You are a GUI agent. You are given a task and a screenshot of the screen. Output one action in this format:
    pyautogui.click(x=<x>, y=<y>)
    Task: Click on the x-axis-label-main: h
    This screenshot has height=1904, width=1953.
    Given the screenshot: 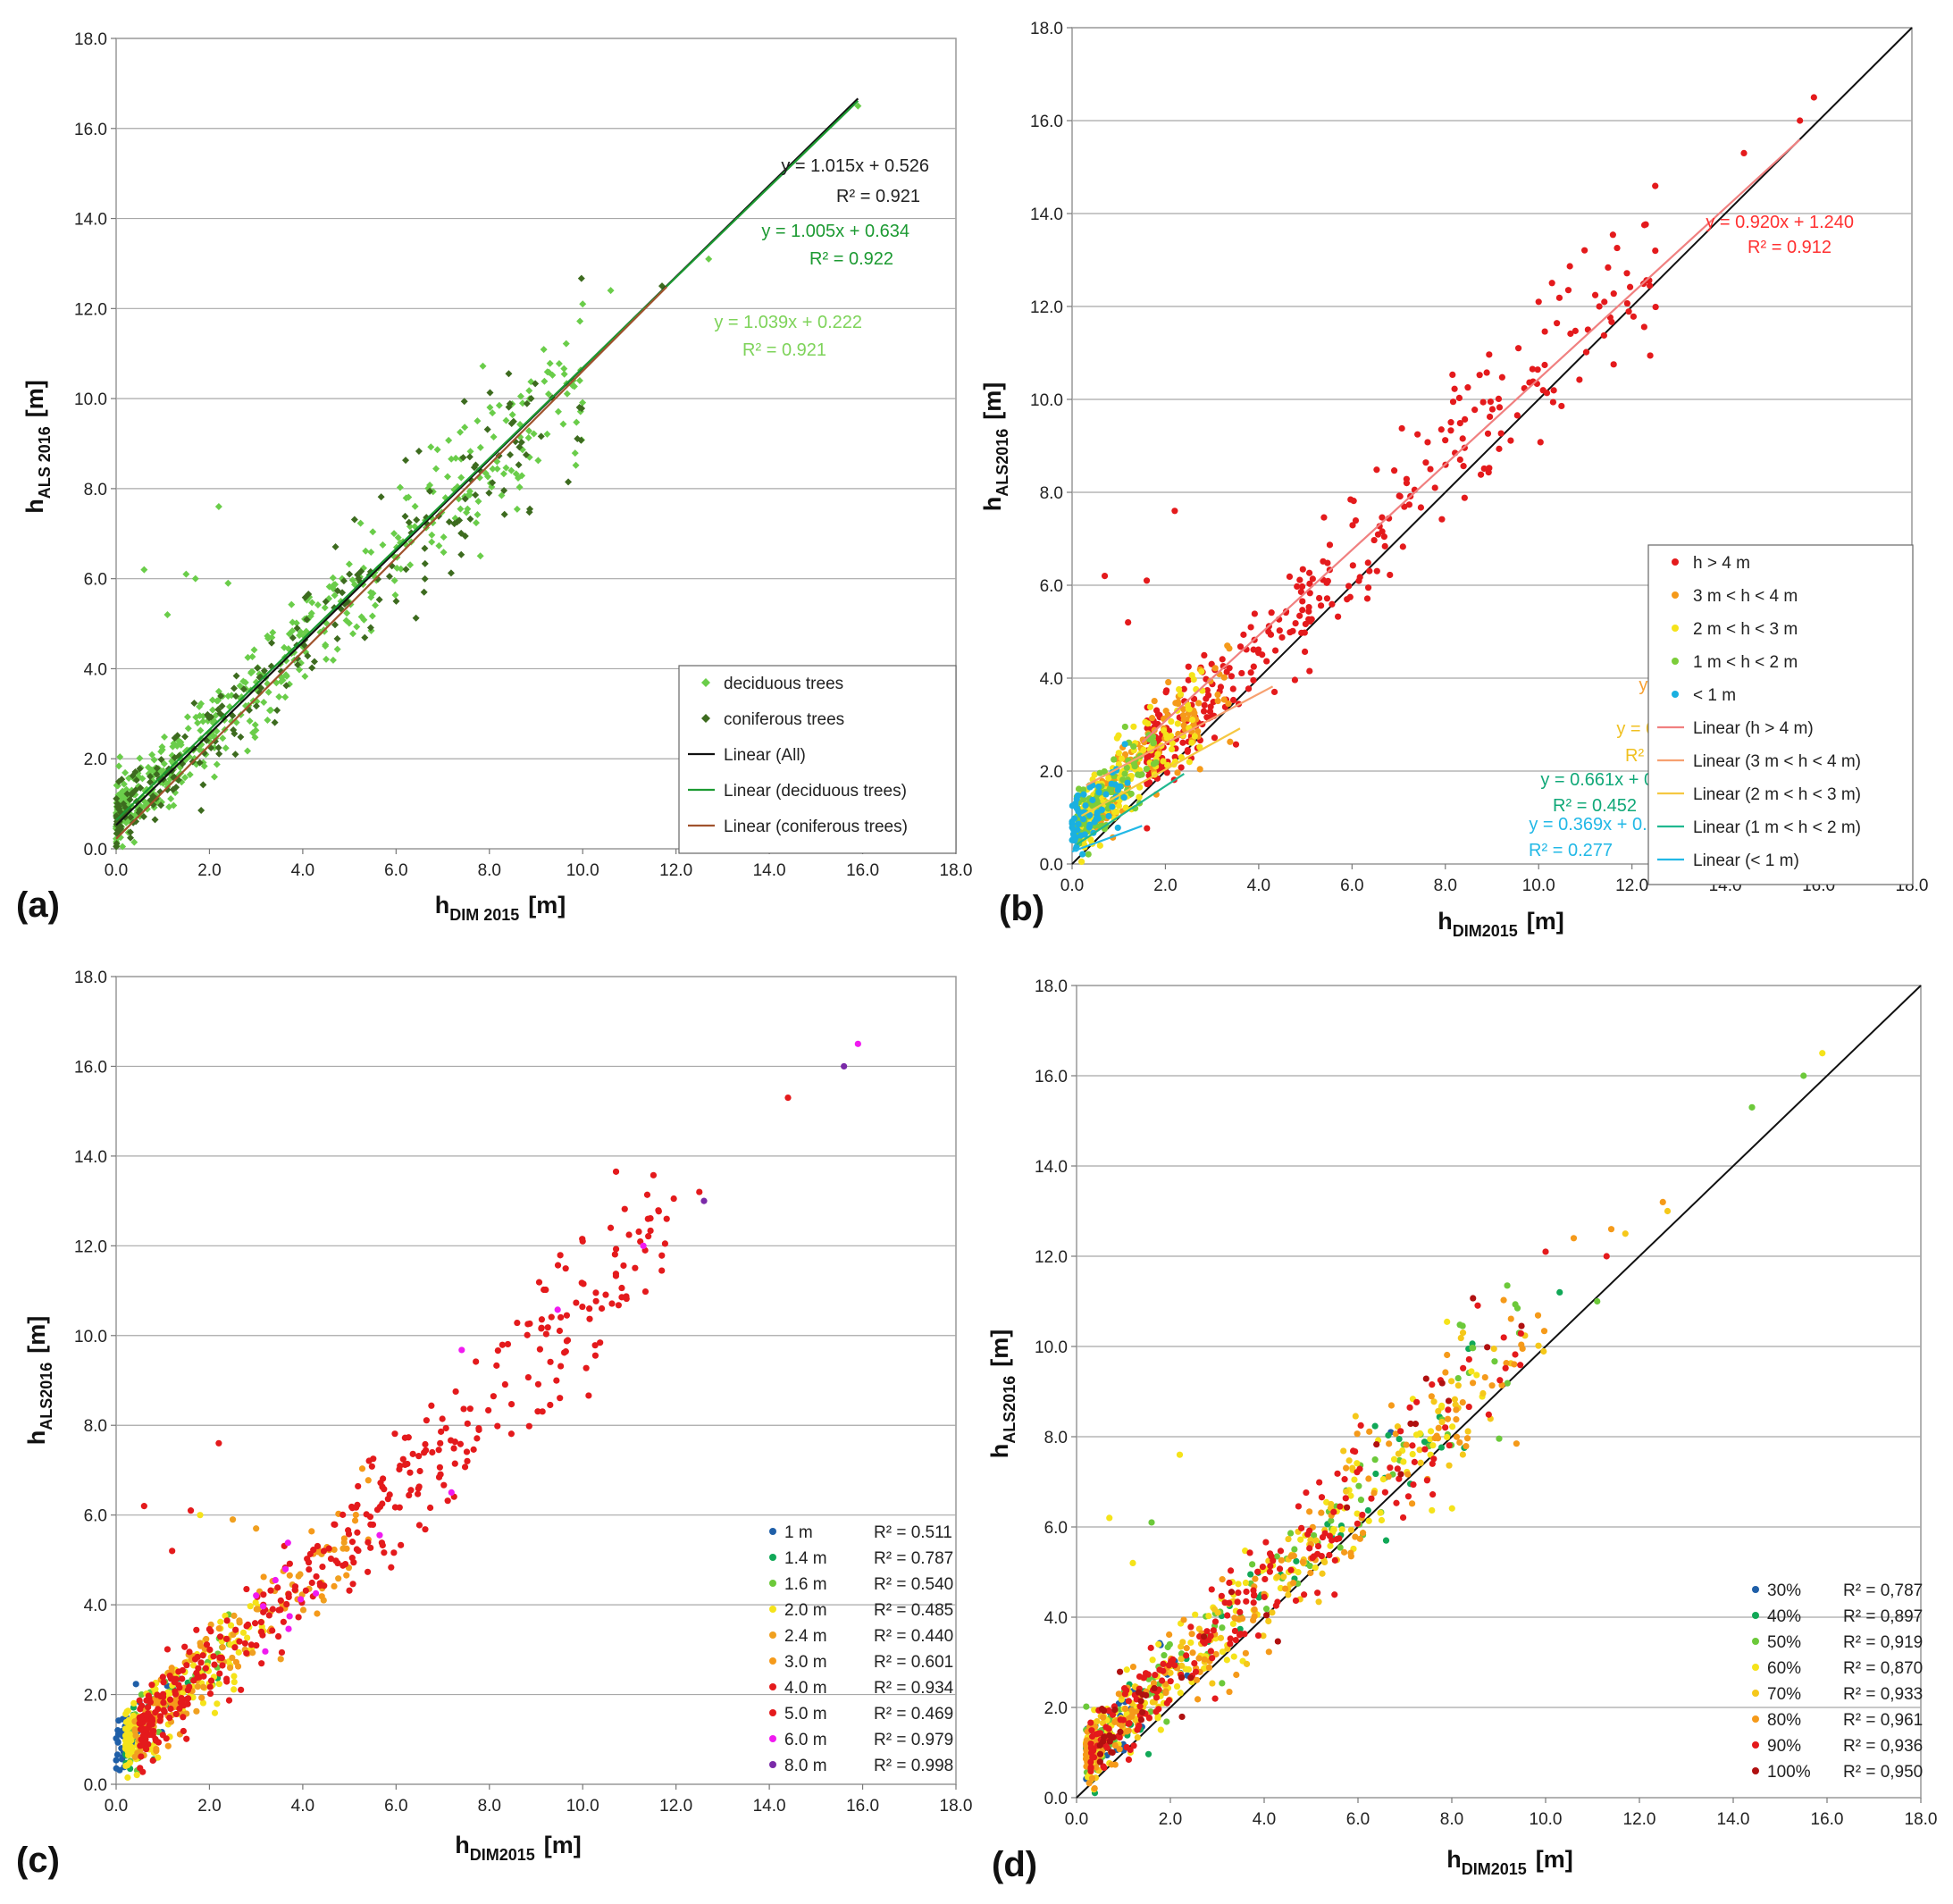 What is the action you would take?
    pyautogui.click(x=462, y=1845)
    